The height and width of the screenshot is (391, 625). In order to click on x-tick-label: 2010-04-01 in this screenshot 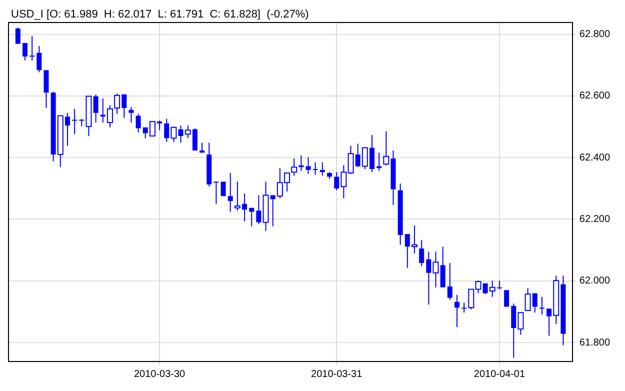, I will do `click(500, 374)`.